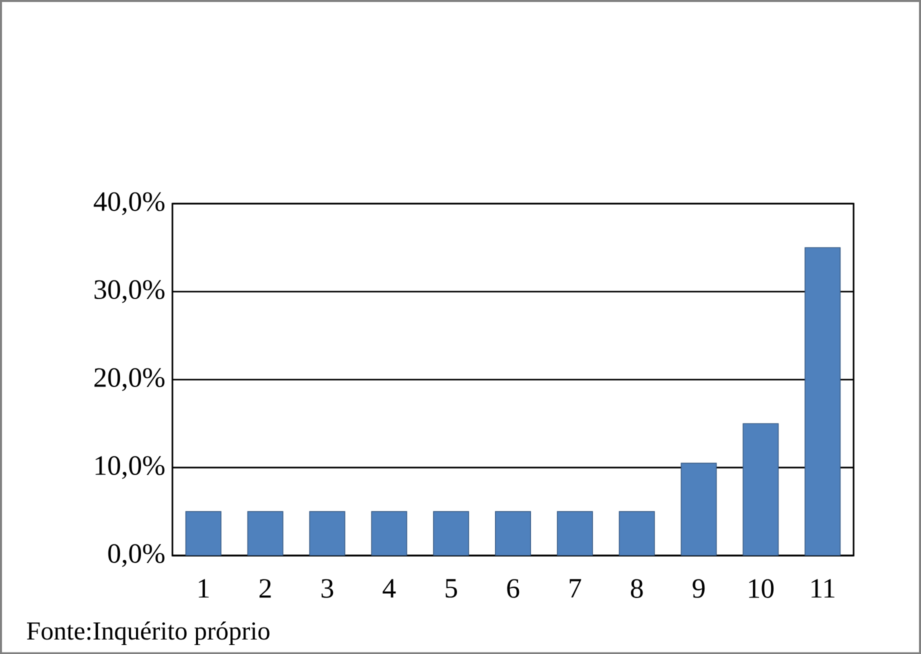 The width and height of the screenshot is (921, 654). Describe the element at coordinates (130, 467) in the screenshot. I see `y-tick-label: 10,0%` at that location.